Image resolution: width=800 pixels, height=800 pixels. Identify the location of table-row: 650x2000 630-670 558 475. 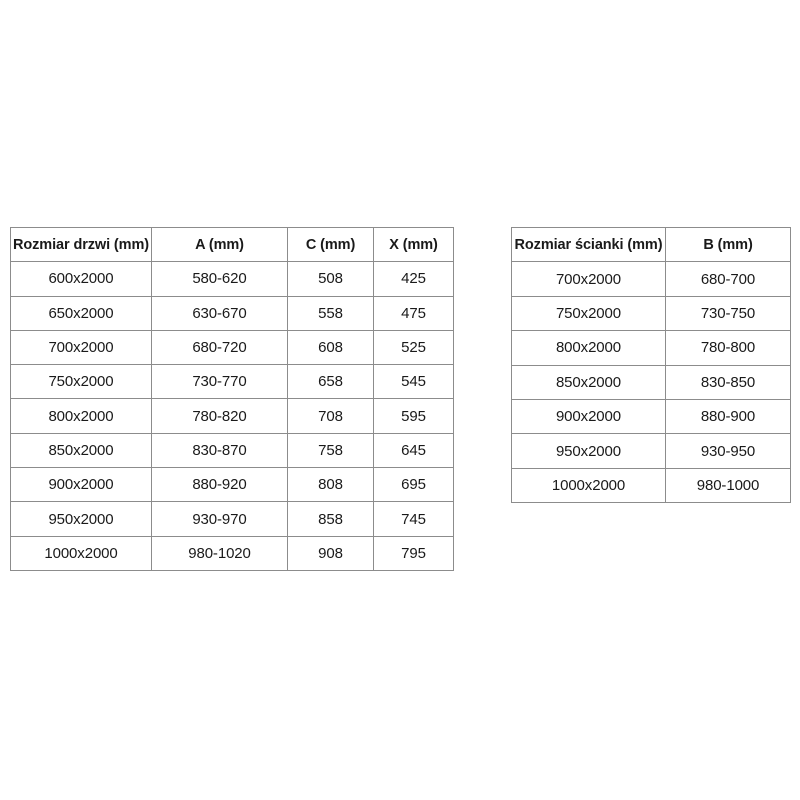
(232, 313).